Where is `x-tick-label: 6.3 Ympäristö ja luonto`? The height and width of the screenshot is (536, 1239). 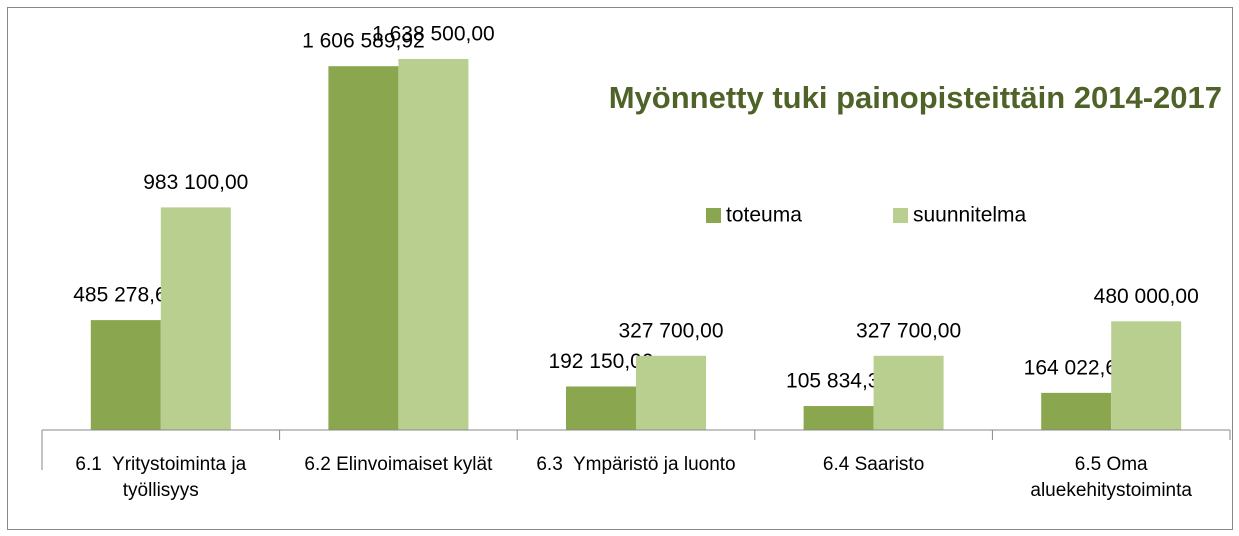 x-tick-label: 6.3 Ympäristö ja luonto is located at coordinates (636, 464).